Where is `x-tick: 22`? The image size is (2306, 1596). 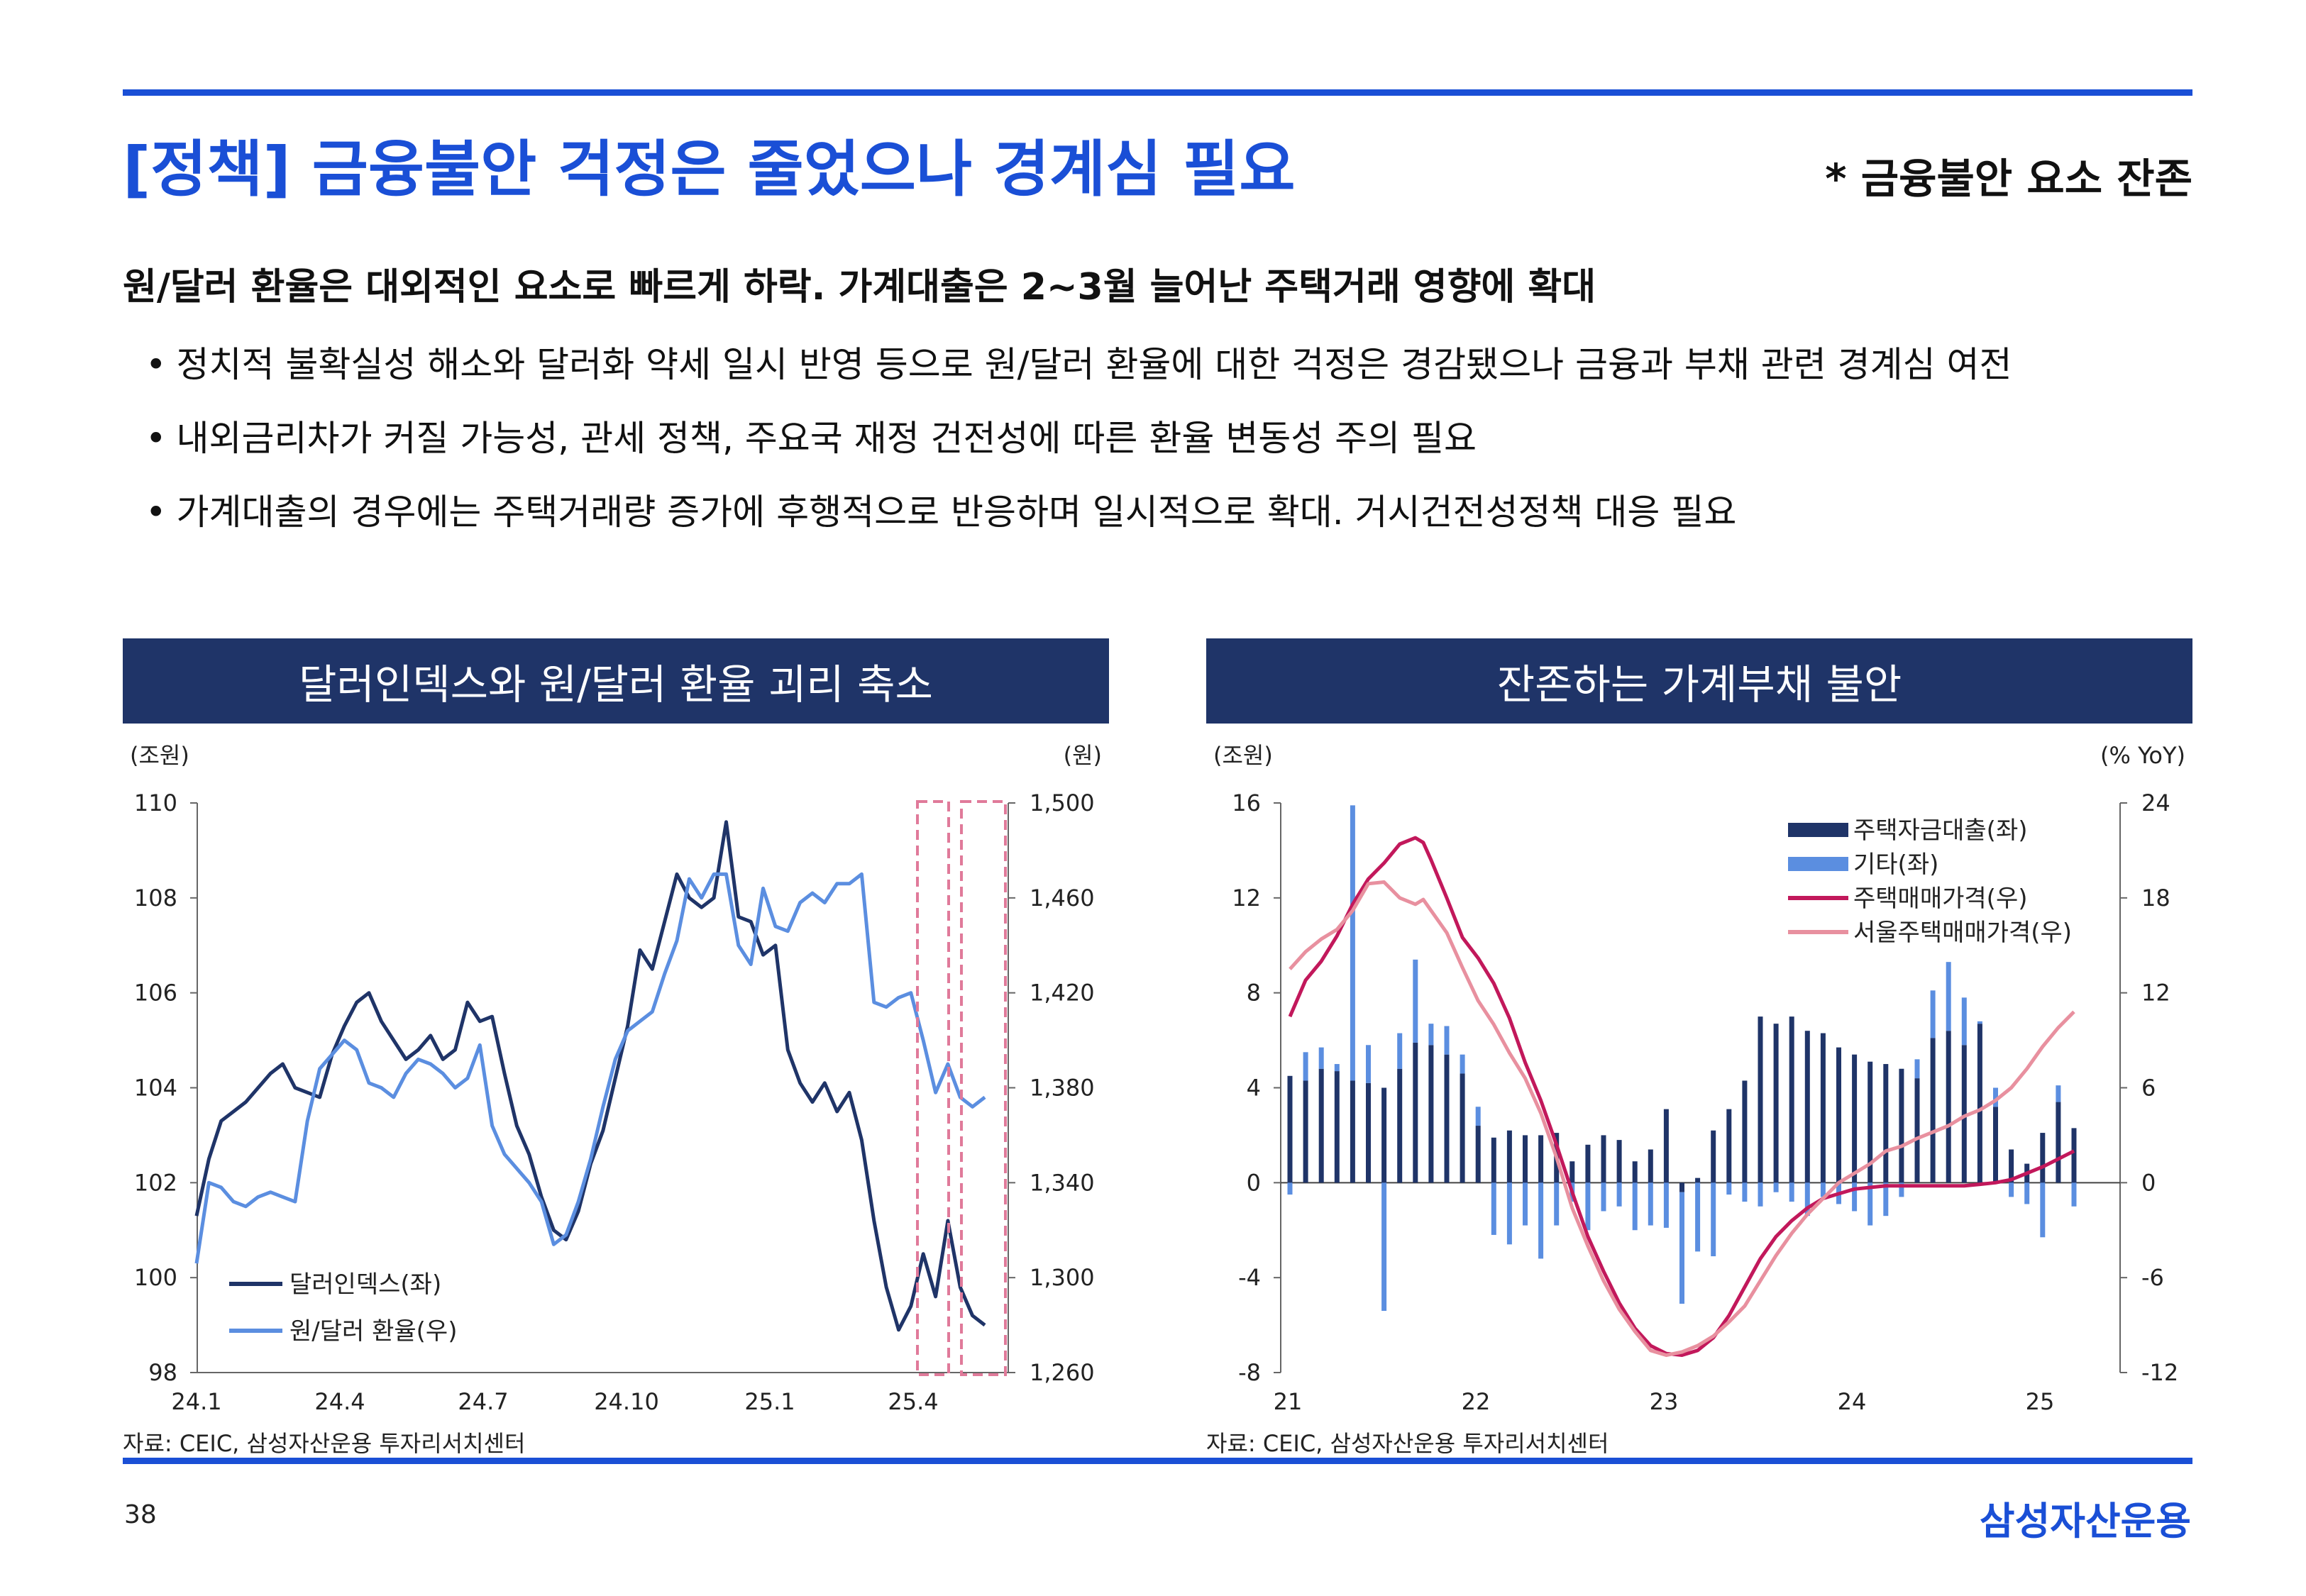
x-tick: 22 is located at coordinates (1477, 1401).